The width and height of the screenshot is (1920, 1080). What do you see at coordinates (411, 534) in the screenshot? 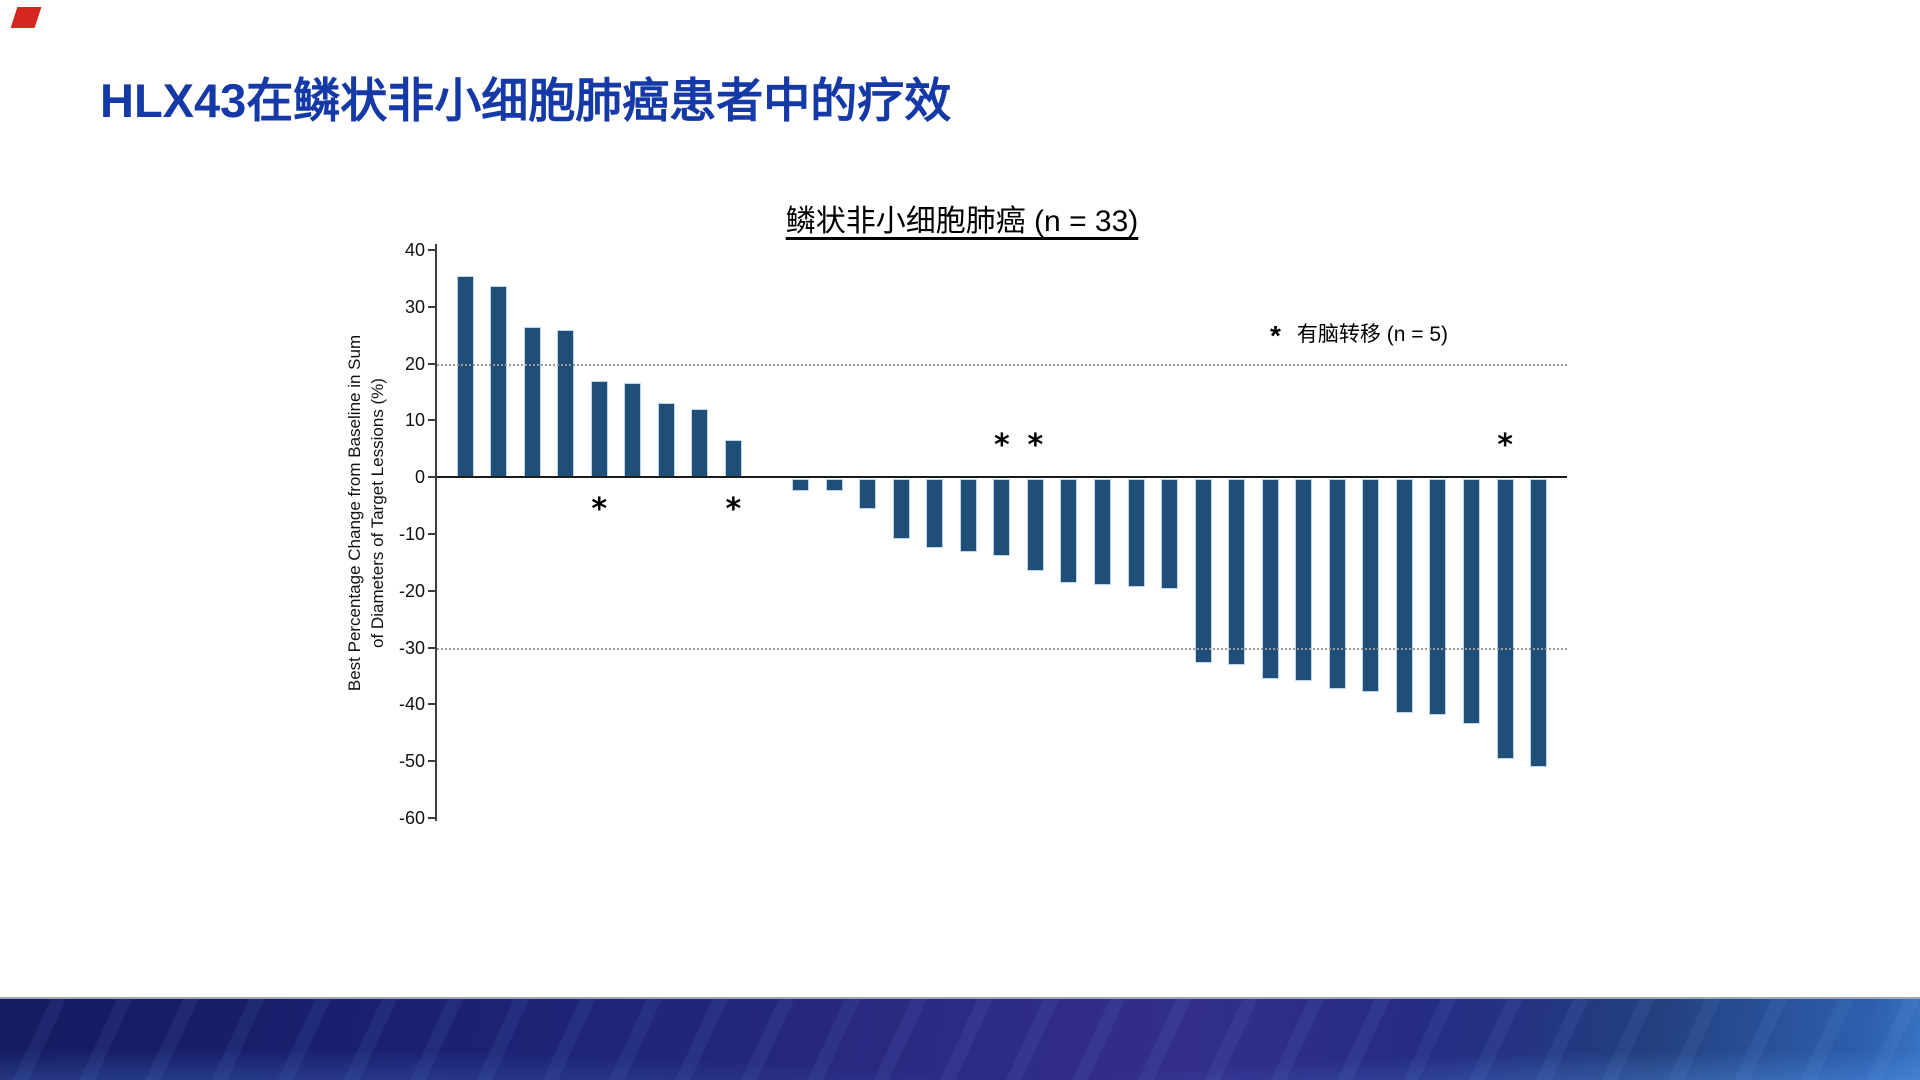
I see `y-tick-label: -10` at bounding box center [411, 534].